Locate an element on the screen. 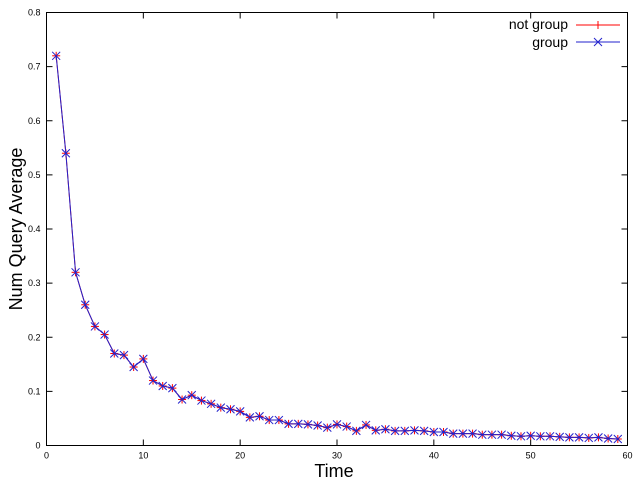 This screenshot has height=480, width=640. legend-marker-group is located at coordinates (598, 42).